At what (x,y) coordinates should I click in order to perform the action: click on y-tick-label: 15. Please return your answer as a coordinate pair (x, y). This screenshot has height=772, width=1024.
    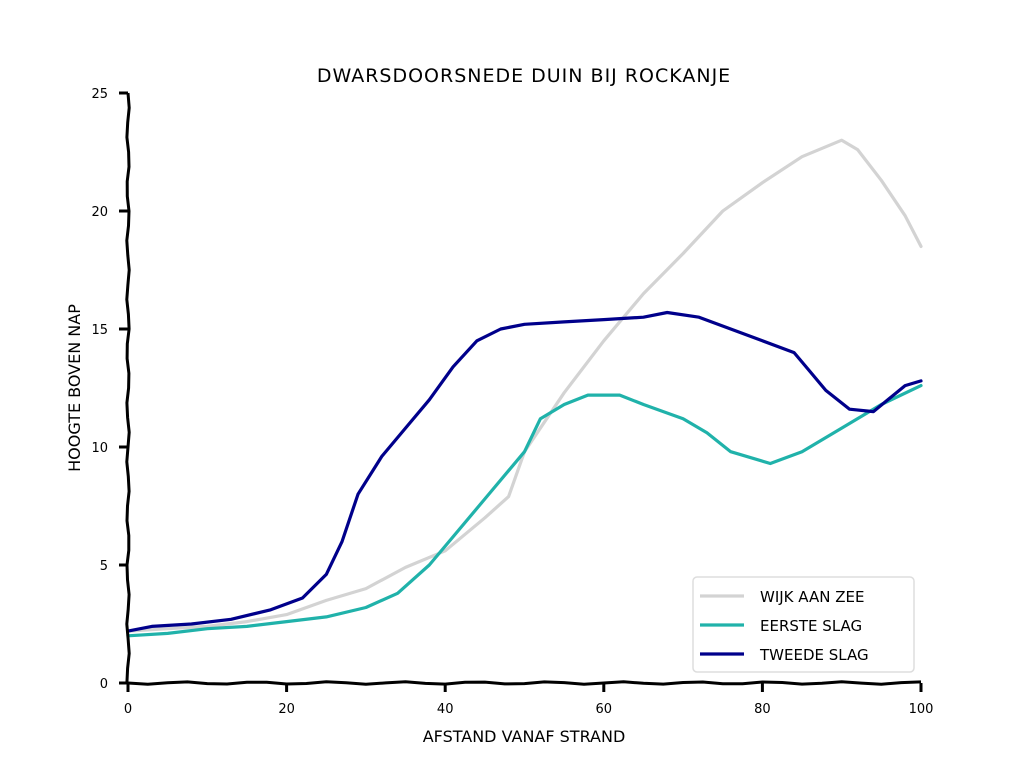
    Looking at the image, I should click on (99, 330).